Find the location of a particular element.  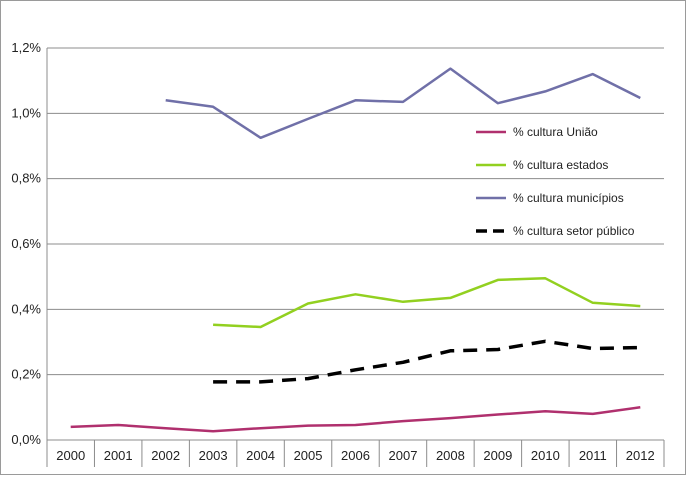

y-tick-label: 0,2% is located at coordinates (26, 374).